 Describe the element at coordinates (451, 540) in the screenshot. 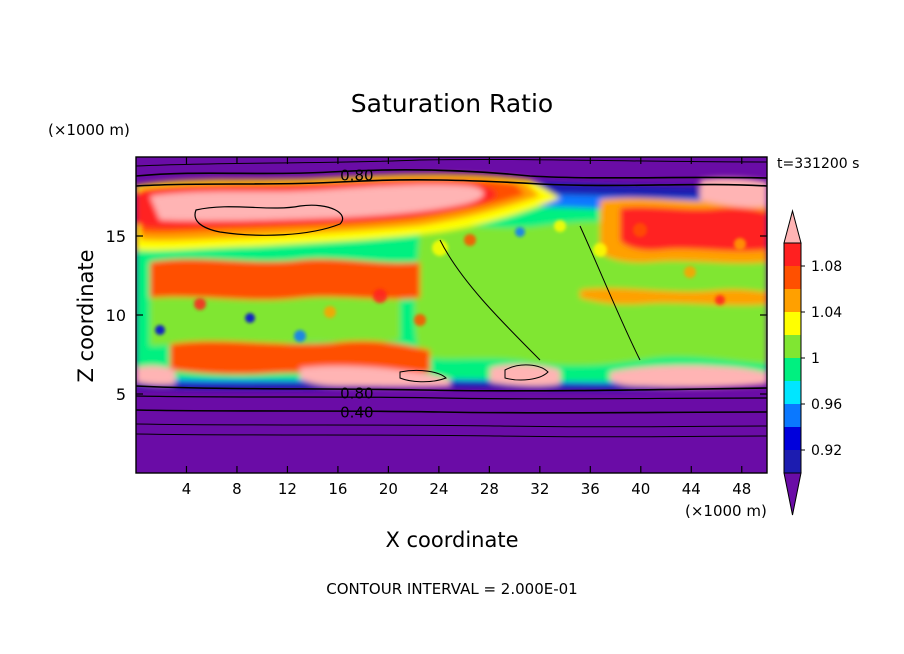

I see `x-axis-label: X coordinate` at that location.